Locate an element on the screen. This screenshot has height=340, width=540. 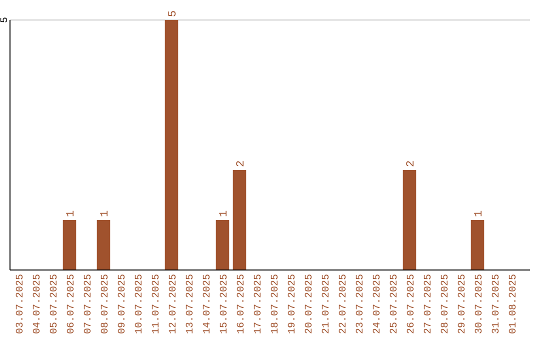
x-tick-label: 25.07.2025 is located at coordinates (395, 304).